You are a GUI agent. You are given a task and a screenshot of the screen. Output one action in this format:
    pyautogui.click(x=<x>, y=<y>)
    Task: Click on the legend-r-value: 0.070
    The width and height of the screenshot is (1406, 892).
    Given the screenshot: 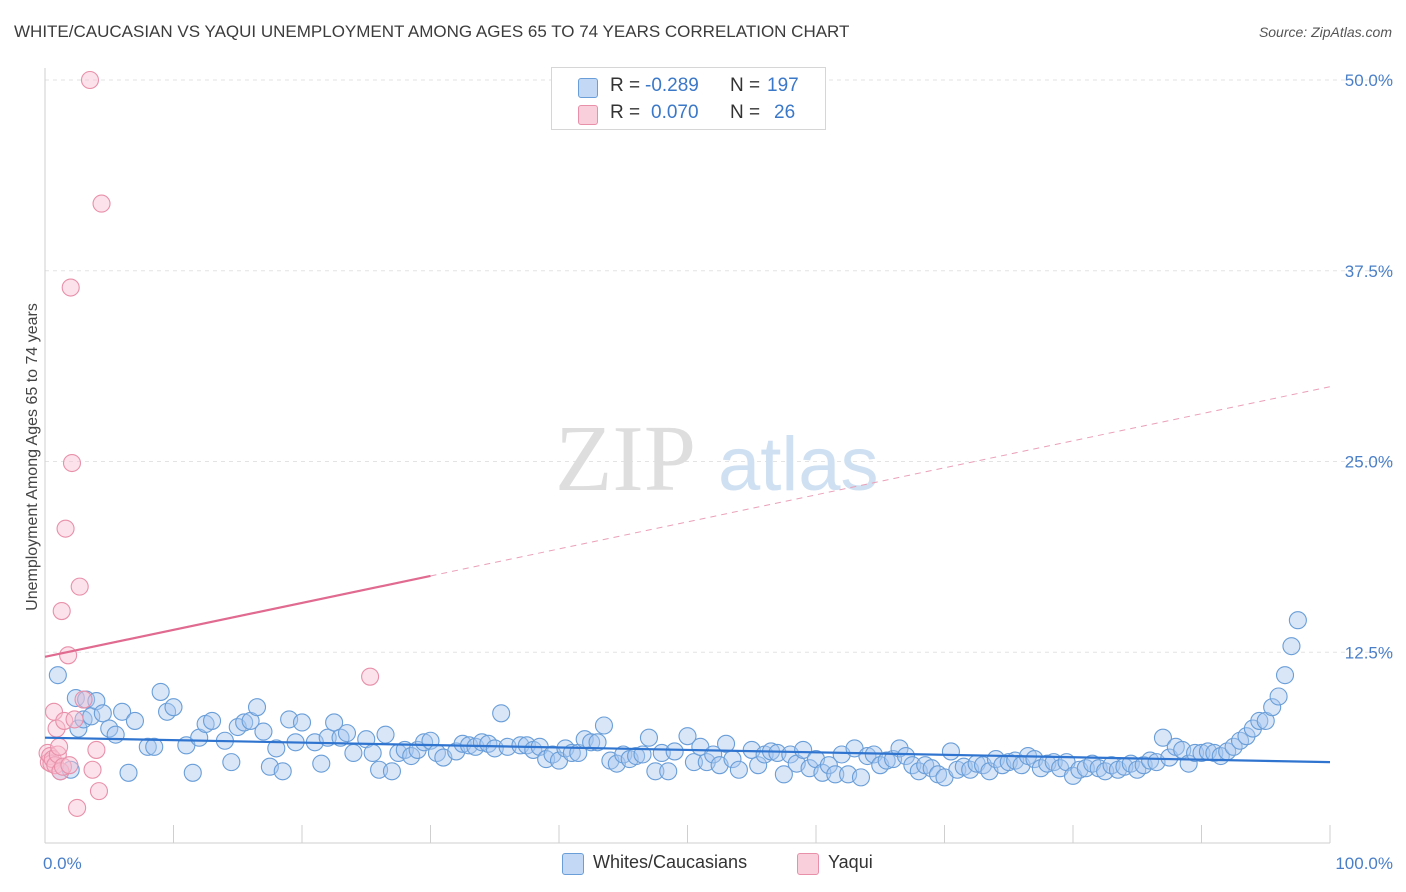 What is the action you would take?
    pyautogui.click(x=675, y=112)
    